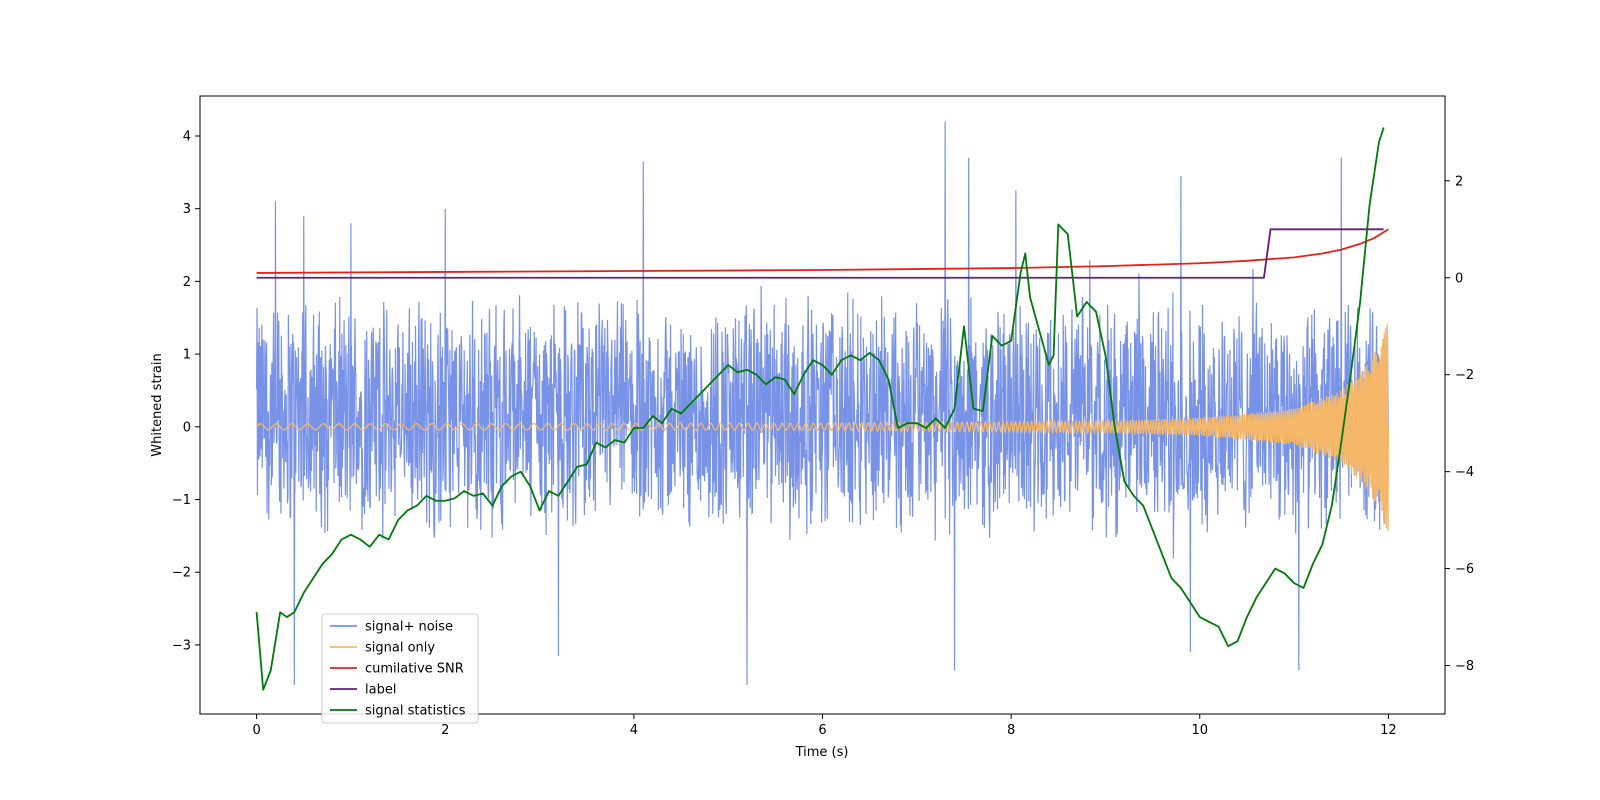 The image size is (1600, 800). Describe the element at coordinates (1388, 730) in the screenshot. I see `x-tick-label: 12` at that location.